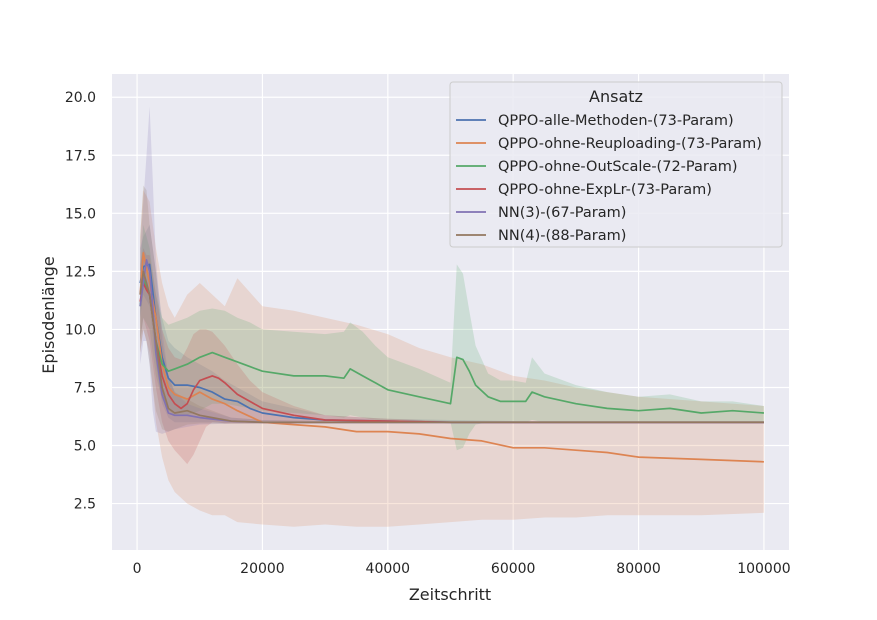 The image size is (877, 620). Describe the element at coordinates (763, 569) in the screenshot. I see `x-tick-label: 100000` at that location.